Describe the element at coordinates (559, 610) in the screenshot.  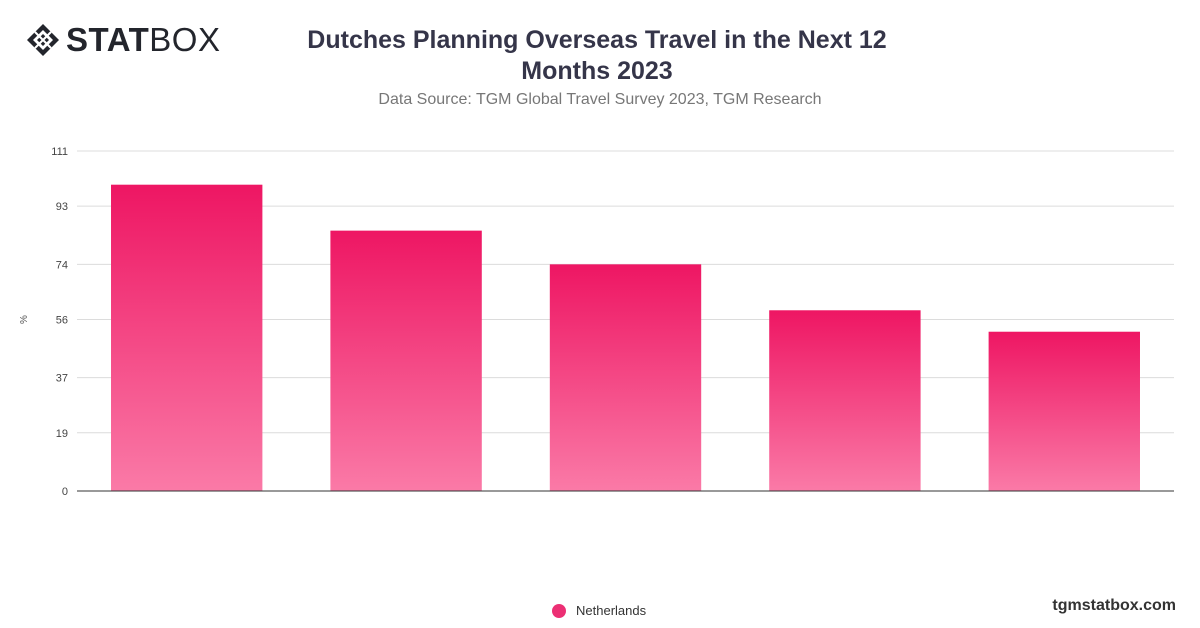
I see `legend-marker` at that location.